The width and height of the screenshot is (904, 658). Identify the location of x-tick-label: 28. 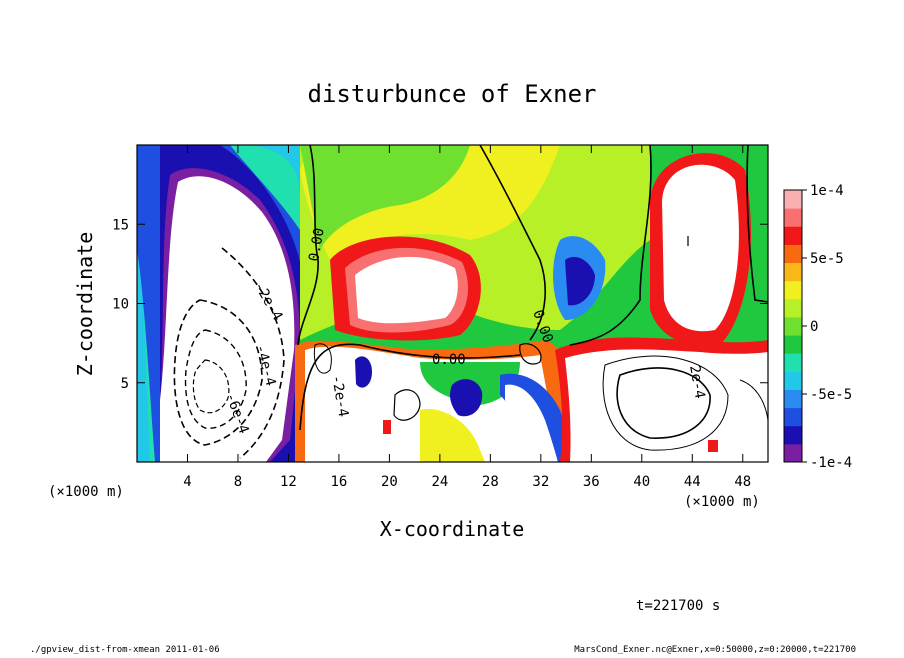
(490, 482).